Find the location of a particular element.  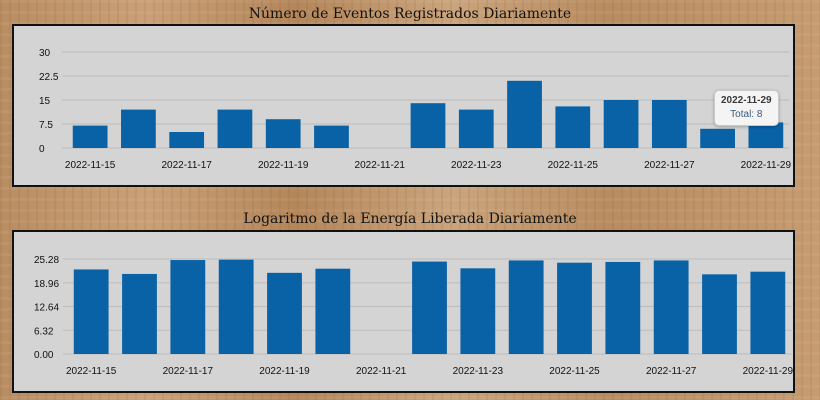

y-tick-label: 0.00 is located at coordinates (44, 355).